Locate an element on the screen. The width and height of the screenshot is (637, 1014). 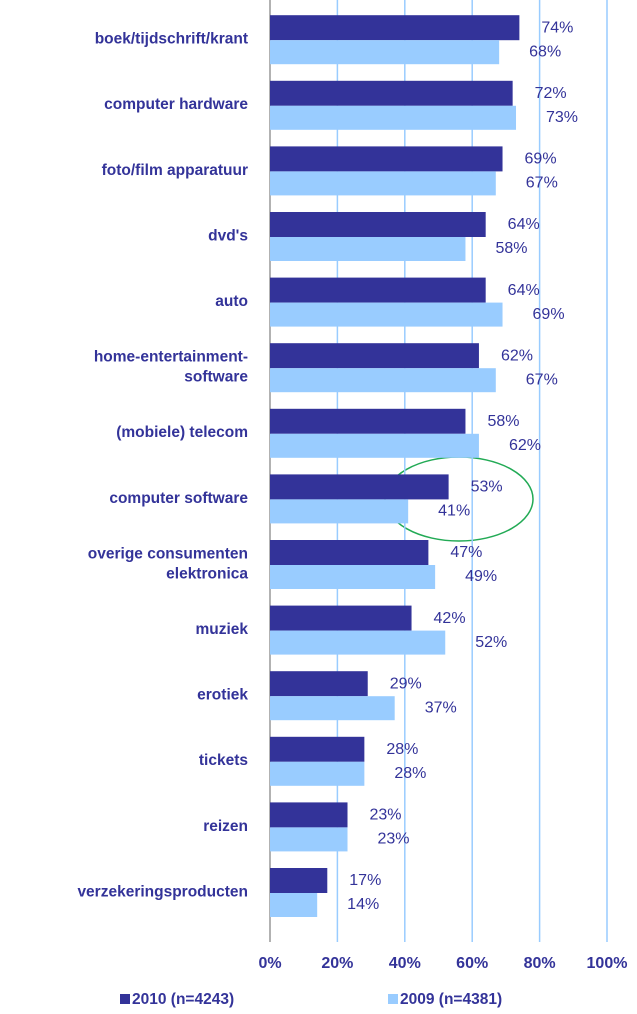
category-label: auto is located at coordinates (231, 301).